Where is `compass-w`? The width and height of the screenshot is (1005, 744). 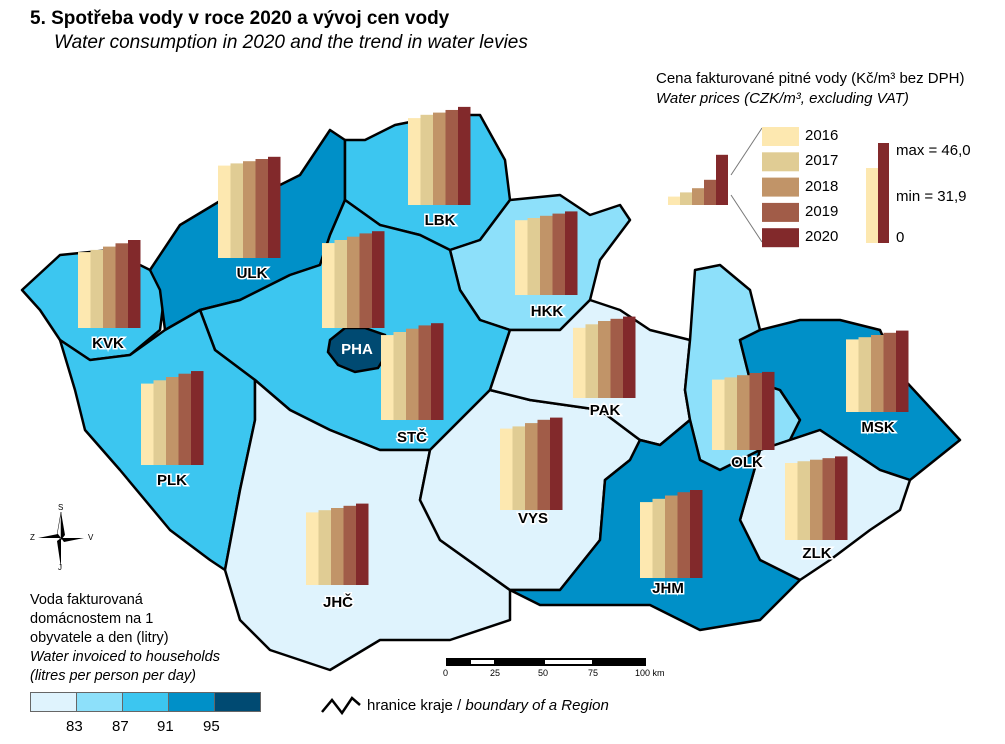 compass-w is located at coordinates (49, 536).